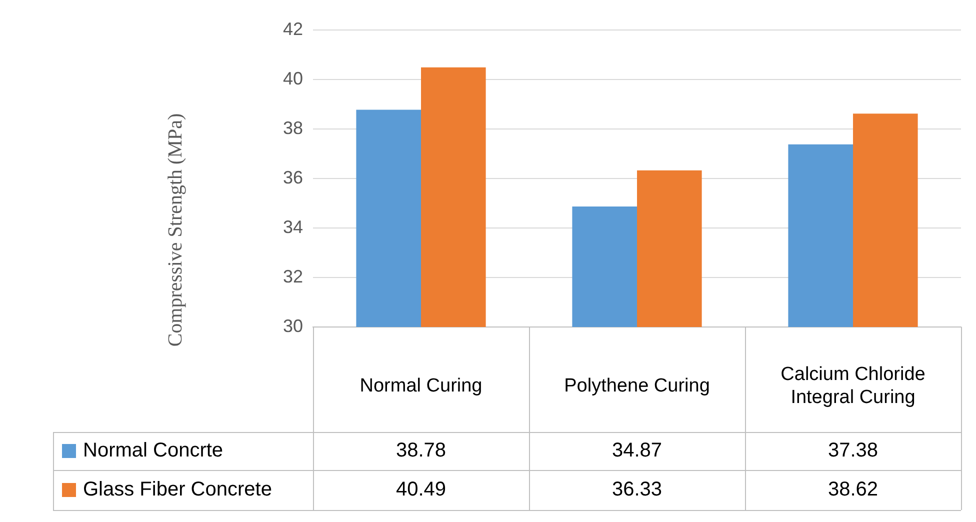 Image resolution: width=976 pixels, height=522 pixels. I want to click on y-tick-label: 38, so click(292, 128).